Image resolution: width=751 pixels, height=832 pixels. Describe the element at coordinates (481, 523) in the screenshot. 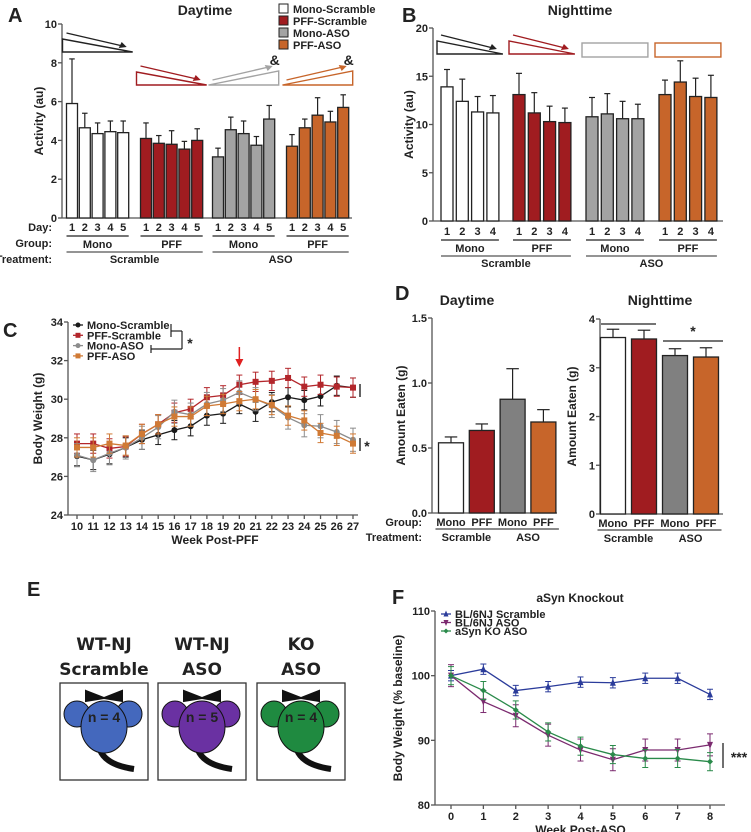

I see `group-label: PFF` at that location.